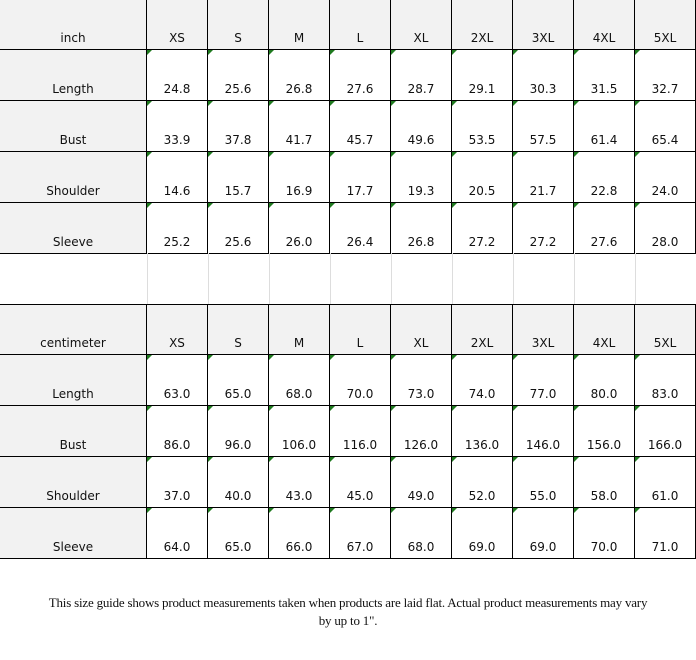 The width and height of the screenshot is (696, 660). I want to click on measurement-cell: 65.0, so click(238, 380).